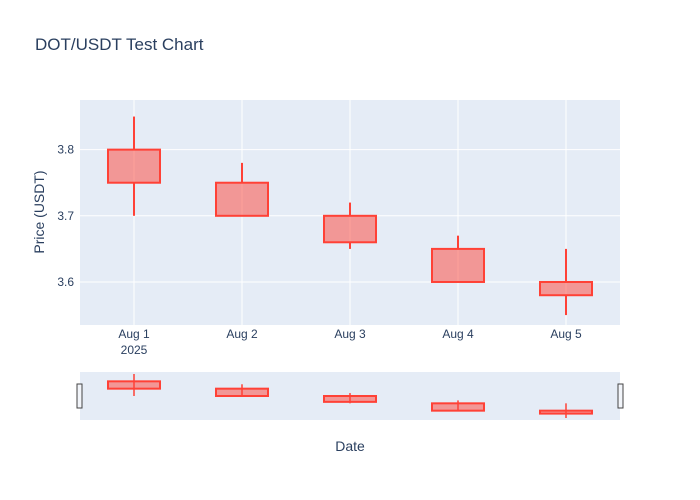 This screenshot has width=700, height=500. I want to click on range-slider-left-handle, so click(79, 396).